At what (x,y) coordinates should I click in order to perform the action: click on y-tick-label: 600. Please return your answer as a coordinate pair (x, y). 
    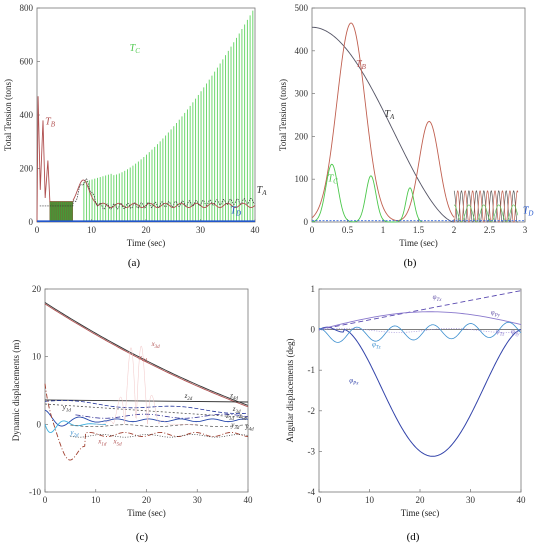
    Looking at the image, I should click on (27, 62).